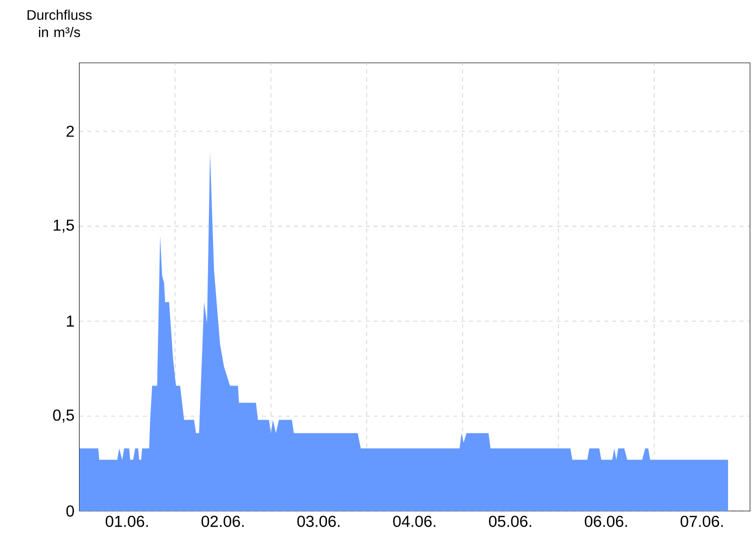  Describe the element at coordinates (64, 226) in the screenshot. I see `y-tick-label: 1,5` at that location.